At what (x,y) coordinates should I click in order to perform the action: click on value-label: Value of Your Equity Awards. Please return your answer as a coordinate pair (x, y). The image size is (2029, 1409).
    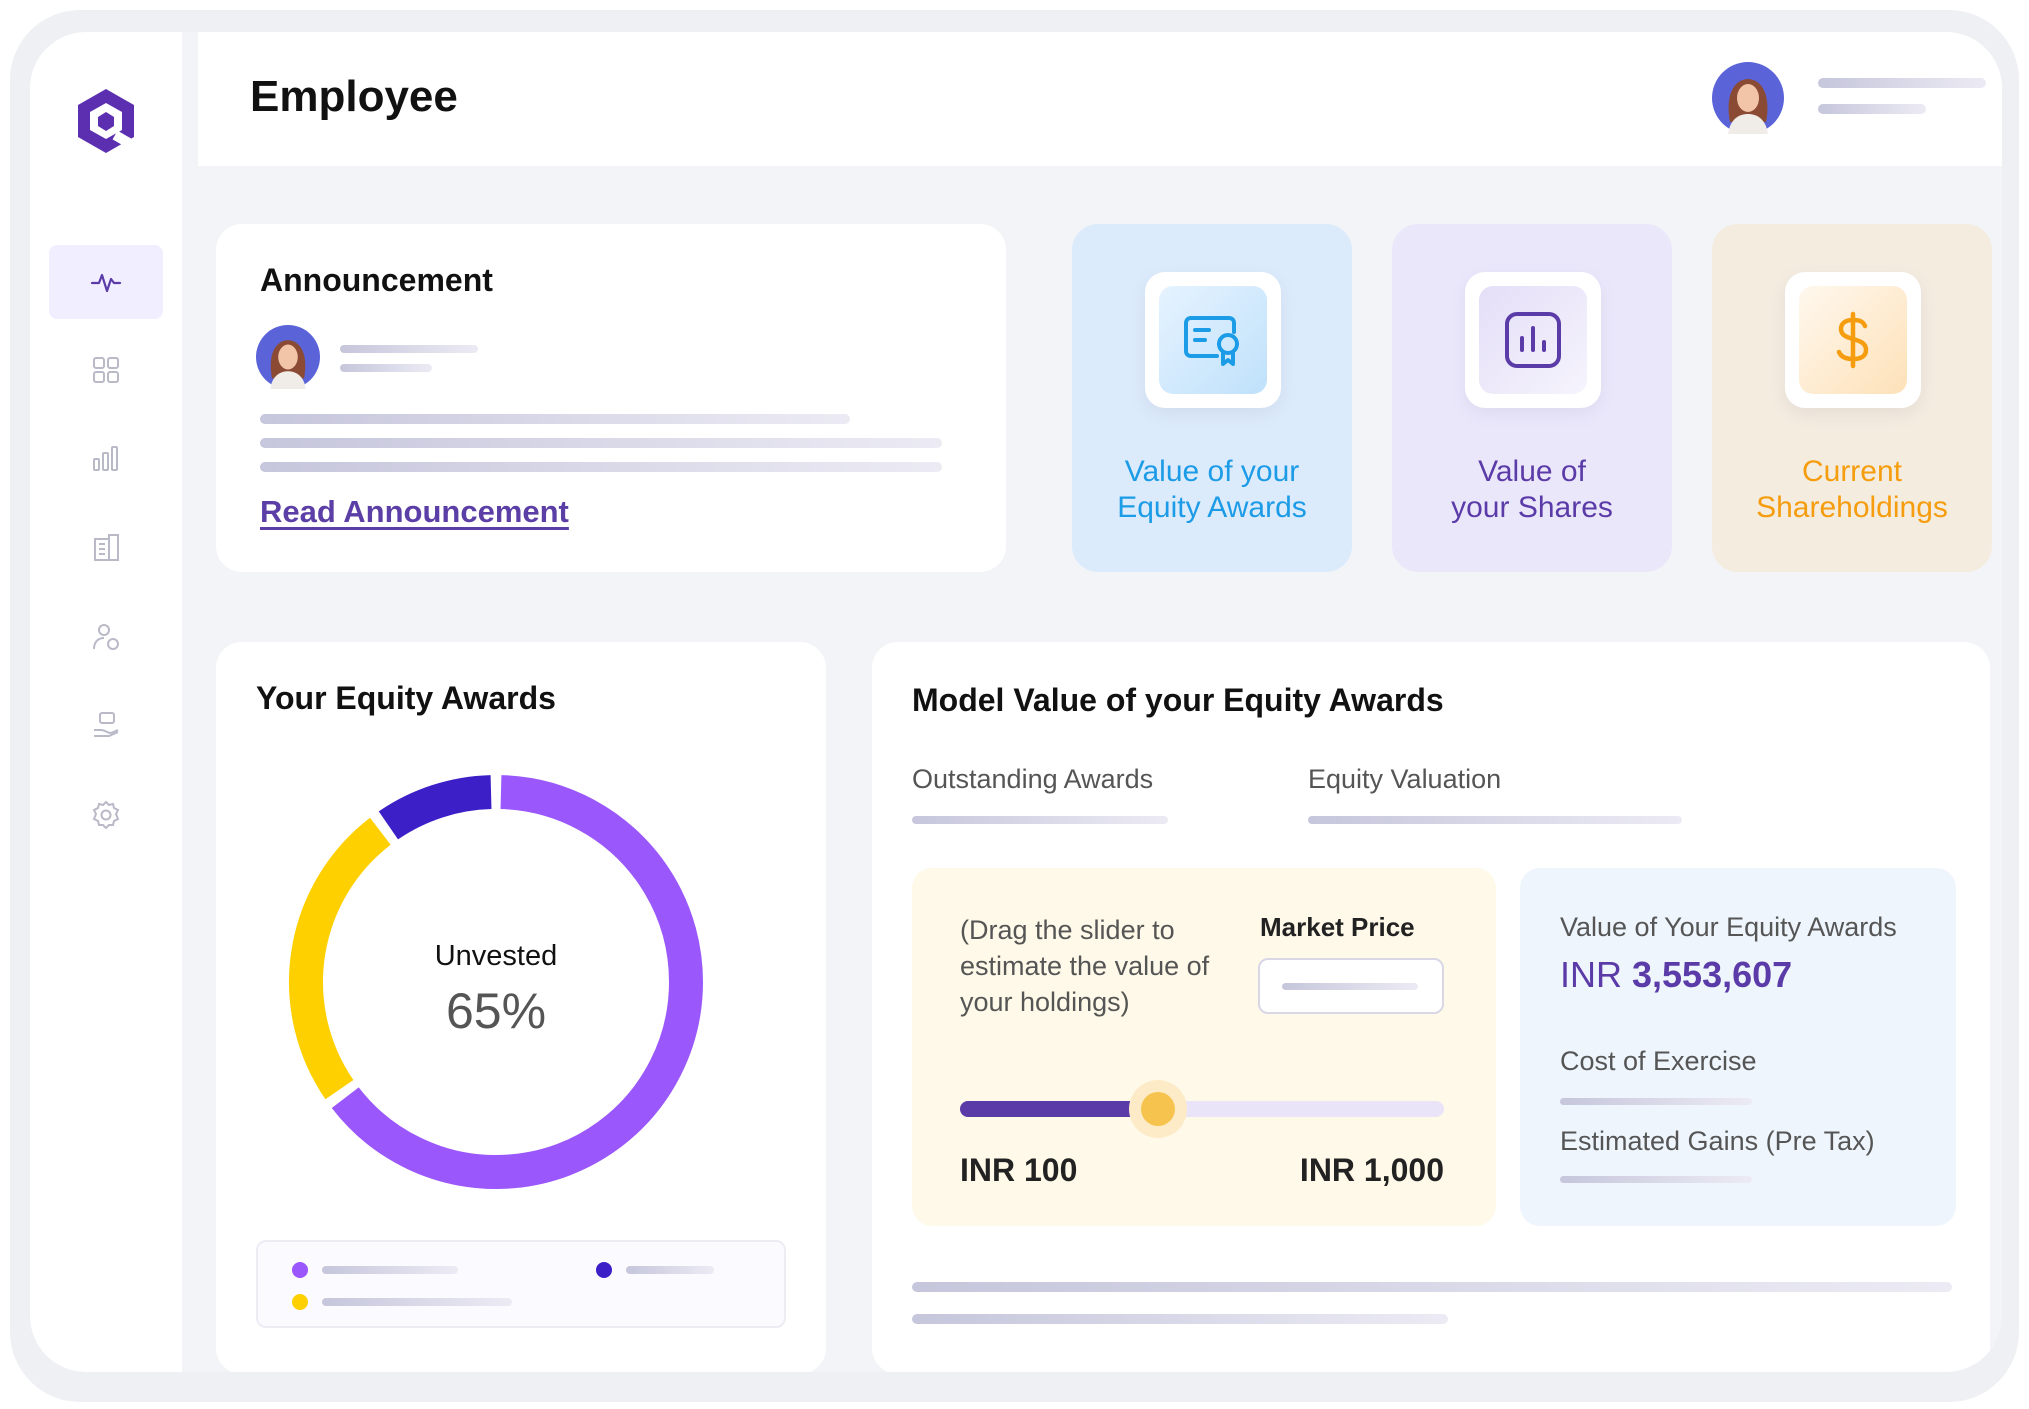
    Looking at the image, I should click on (1728, 927).